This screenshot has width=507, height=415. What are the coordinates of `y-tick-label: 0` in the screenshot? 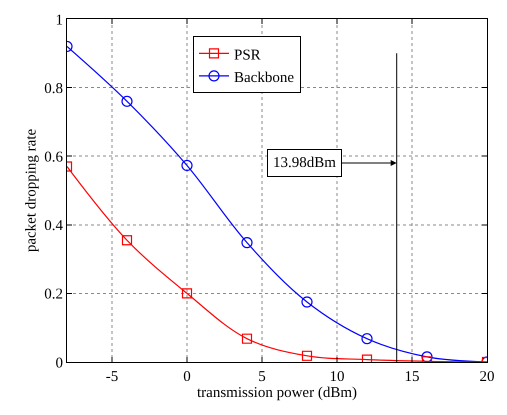 It's located at (59, 363).